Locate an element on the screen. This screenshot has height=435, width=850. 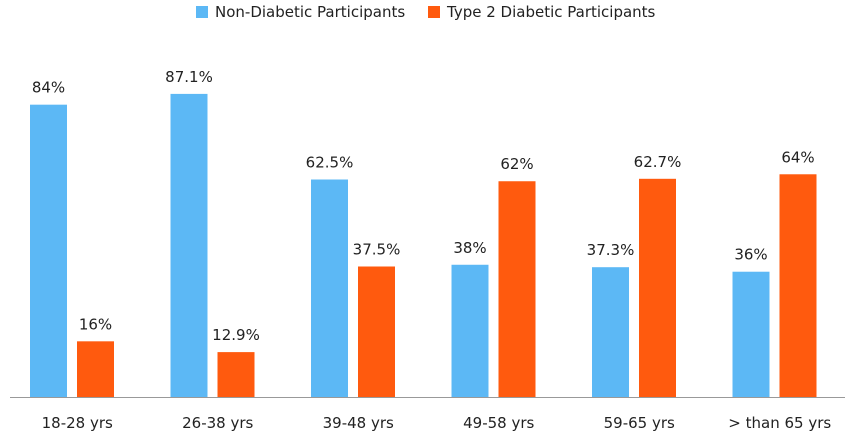
value-label-type2-diabetic-4: 62.7% is located at coordinates (658, 162).